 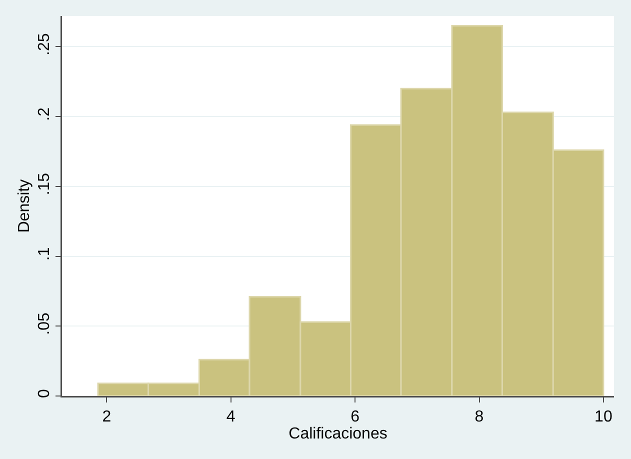 I want to click on y-tick-label: .15, so click(x=45, y=184).